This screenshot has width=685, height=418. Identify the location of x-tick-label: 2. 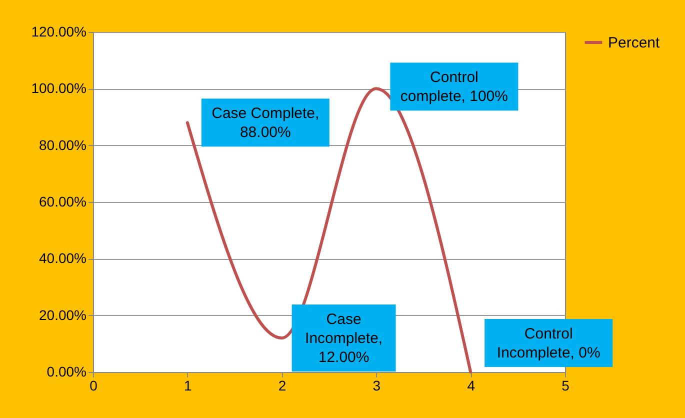
(282, 386).